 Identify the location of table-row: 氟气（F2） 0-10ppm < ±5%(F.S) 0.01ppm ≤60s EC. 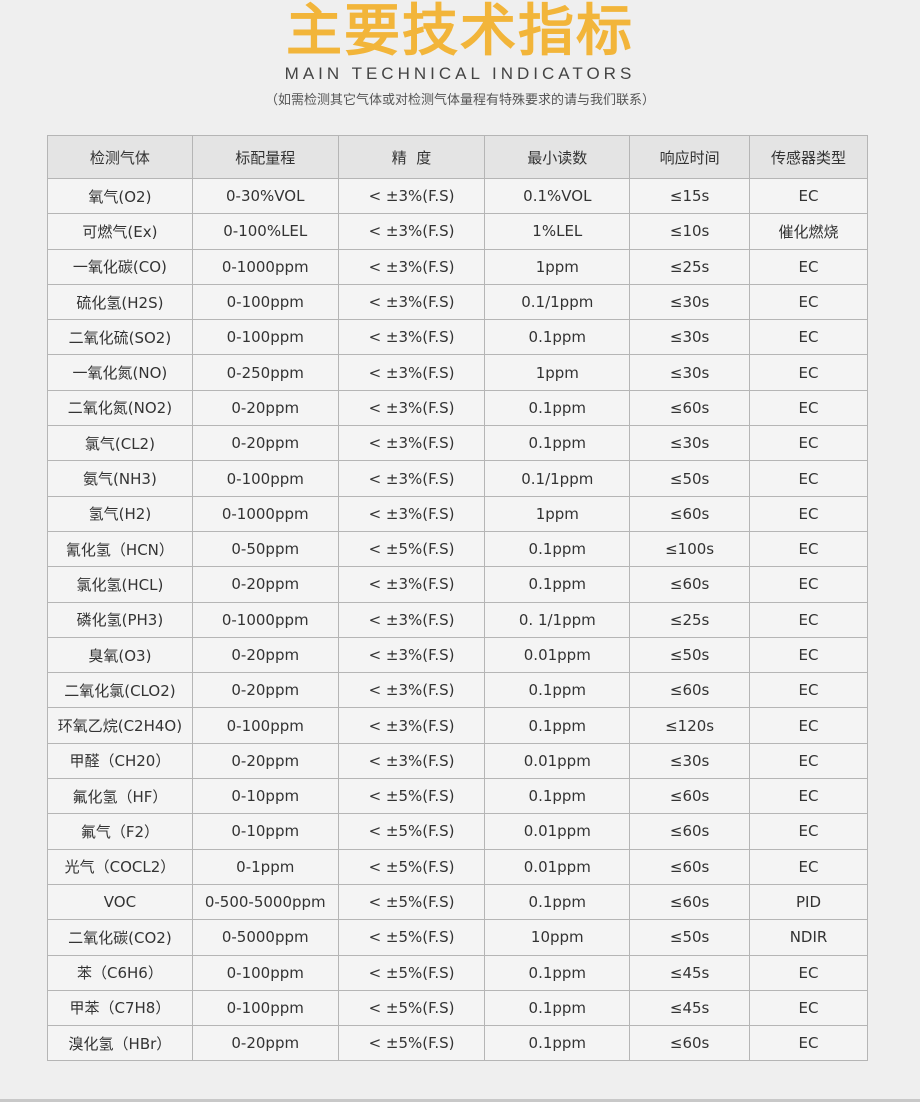
(457, 831).